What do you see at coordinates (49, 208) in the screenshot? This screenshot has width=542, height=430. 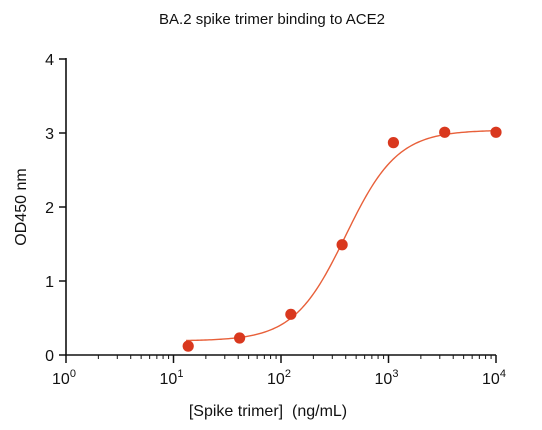 I see `y-tick-label: 2` at bounding box center [49, 208].